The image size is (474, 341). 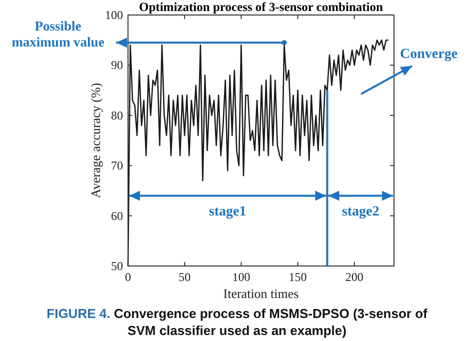 I want to click on y-tick-label: 50, so click(x=117, y=266).